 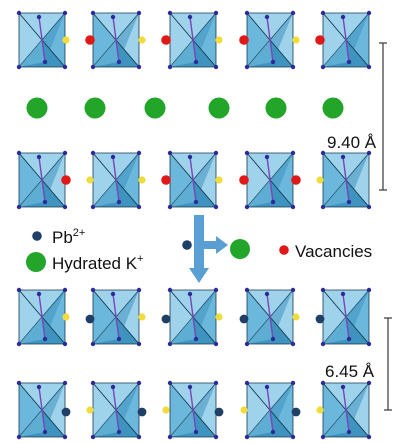 What do you see at coordinates (185, 108) in the screenshot?
I see `hydrated-k-interlayer` at bounding box center [185, 108].